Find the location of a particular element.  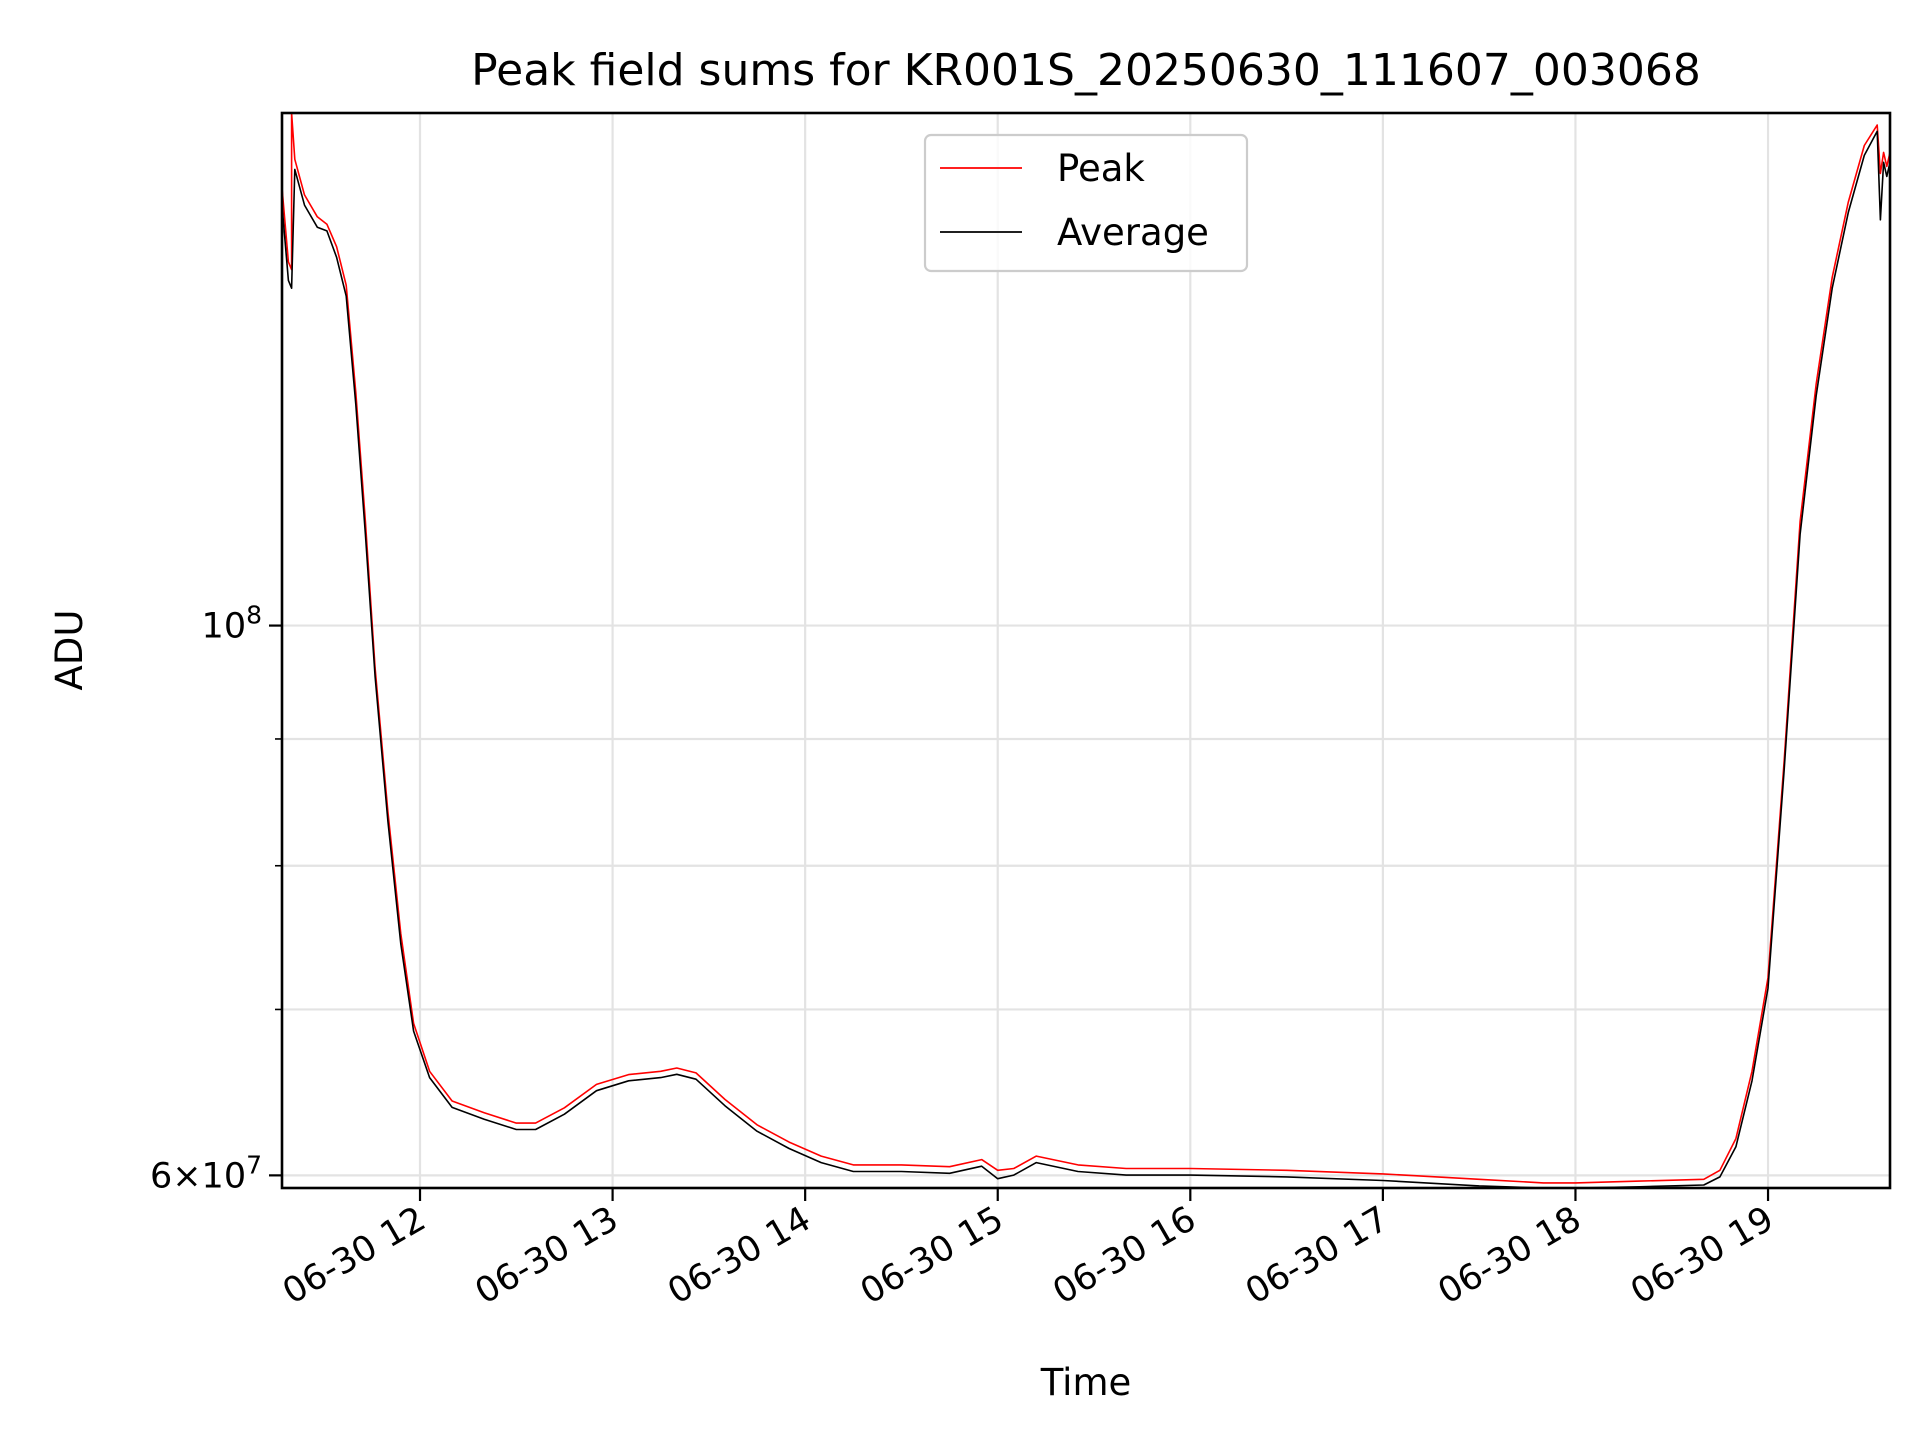

x-tick-label: 06-30 12 is located at coordinates (354, 1255).